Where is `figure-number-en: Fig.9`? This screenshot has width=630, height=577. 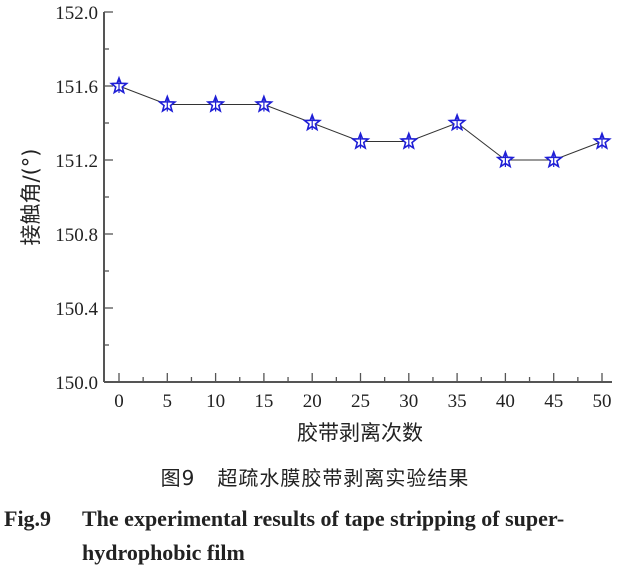
figure-number-en: Fig.9 is located at coordinates (28, 518).